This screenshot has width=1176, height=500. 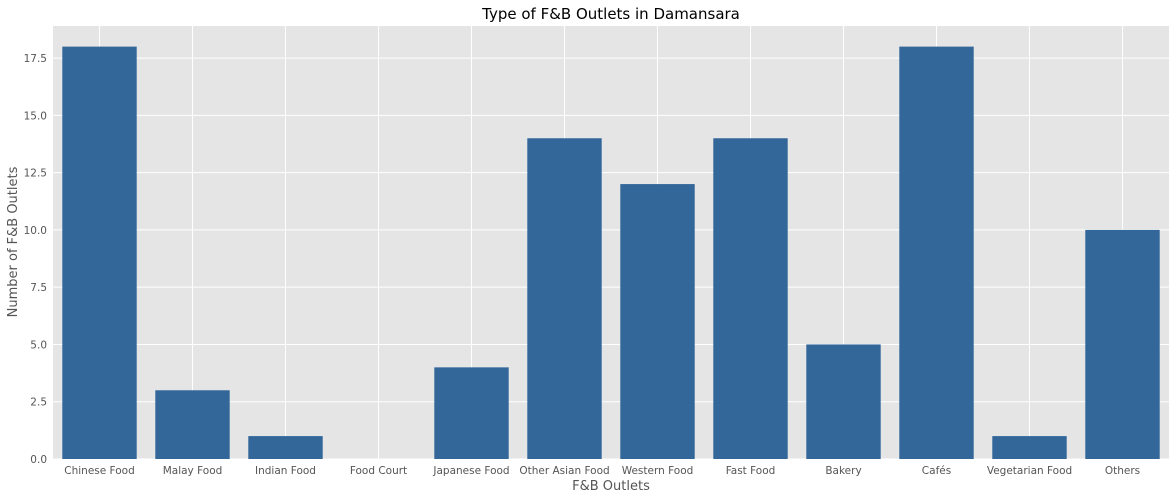 What do you see at coordinates (35, 174) in the screenshot?
I see `y-tick-label: 12.5` at bounding box center [35, 174].